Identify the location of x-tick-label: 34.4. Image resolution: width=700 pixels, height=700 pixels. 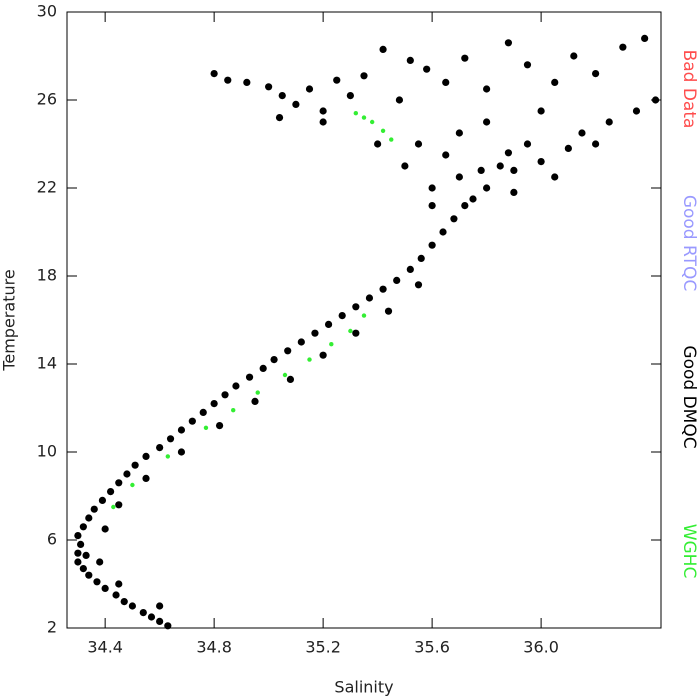
(105, 647).